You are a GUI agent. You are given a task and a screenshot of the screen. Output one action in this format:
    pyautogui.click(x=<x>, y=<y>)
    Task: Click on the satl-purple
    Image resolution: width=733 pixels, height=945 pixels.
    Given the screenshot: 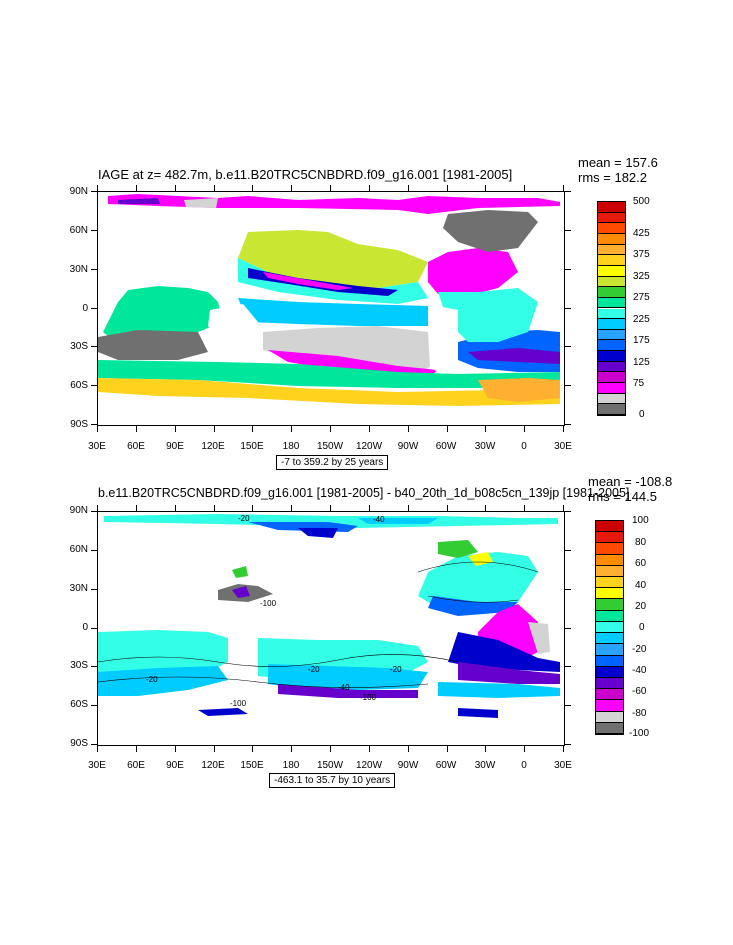 What is the action you would take?
    pyautogui.click(x=509, y=673)
    